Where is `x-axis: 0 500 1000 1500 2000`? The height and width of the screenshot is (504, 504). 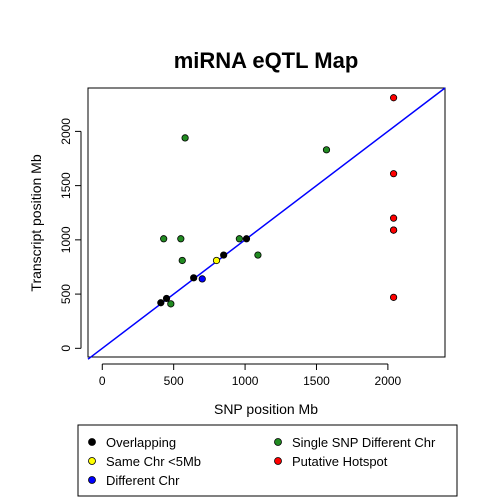 x-axis: 0 500 1000 1500 2000 is located at coordinates (250, 375).